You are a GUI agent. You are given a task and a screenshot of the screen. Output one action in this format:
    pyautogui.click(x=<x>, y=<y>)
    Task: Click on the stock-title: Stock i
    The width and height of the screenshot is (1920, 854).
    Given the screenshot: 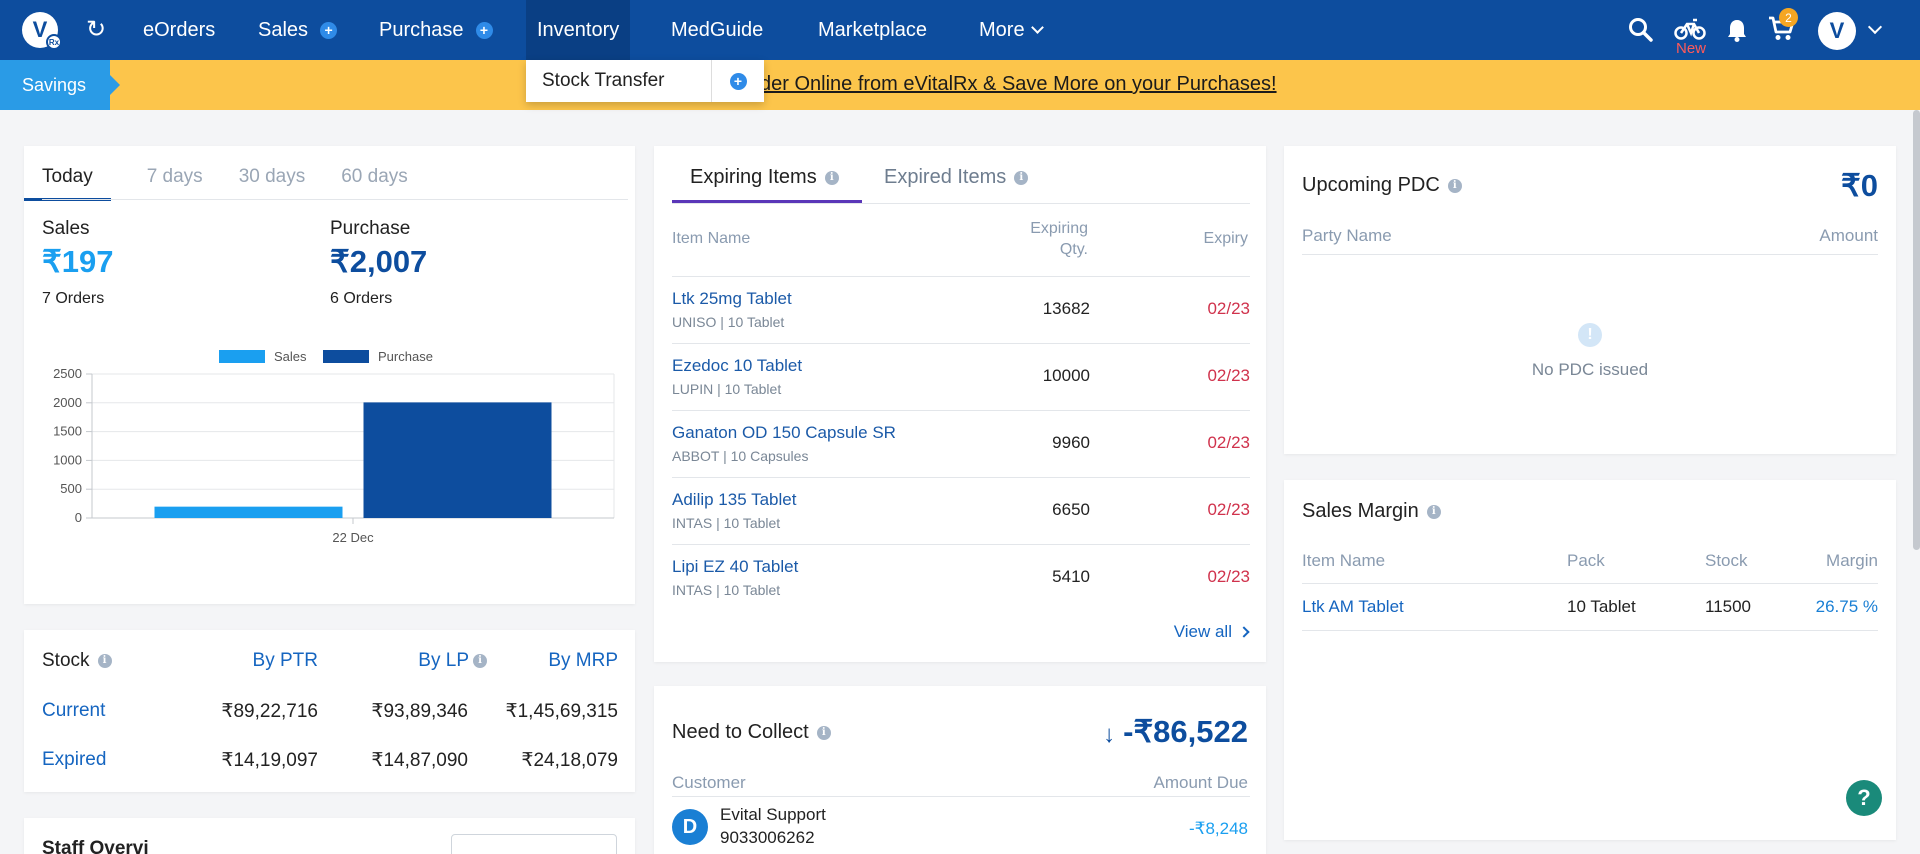 What is the action you would take?
    pyautogui.click(x=77, y=661)
    